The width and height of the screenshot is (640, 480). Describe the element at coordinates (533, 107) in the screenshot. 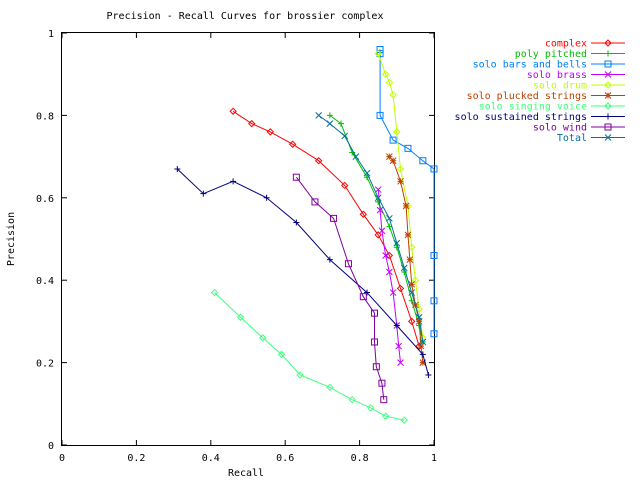

I see `legend-label: solo singing voice` at that location.